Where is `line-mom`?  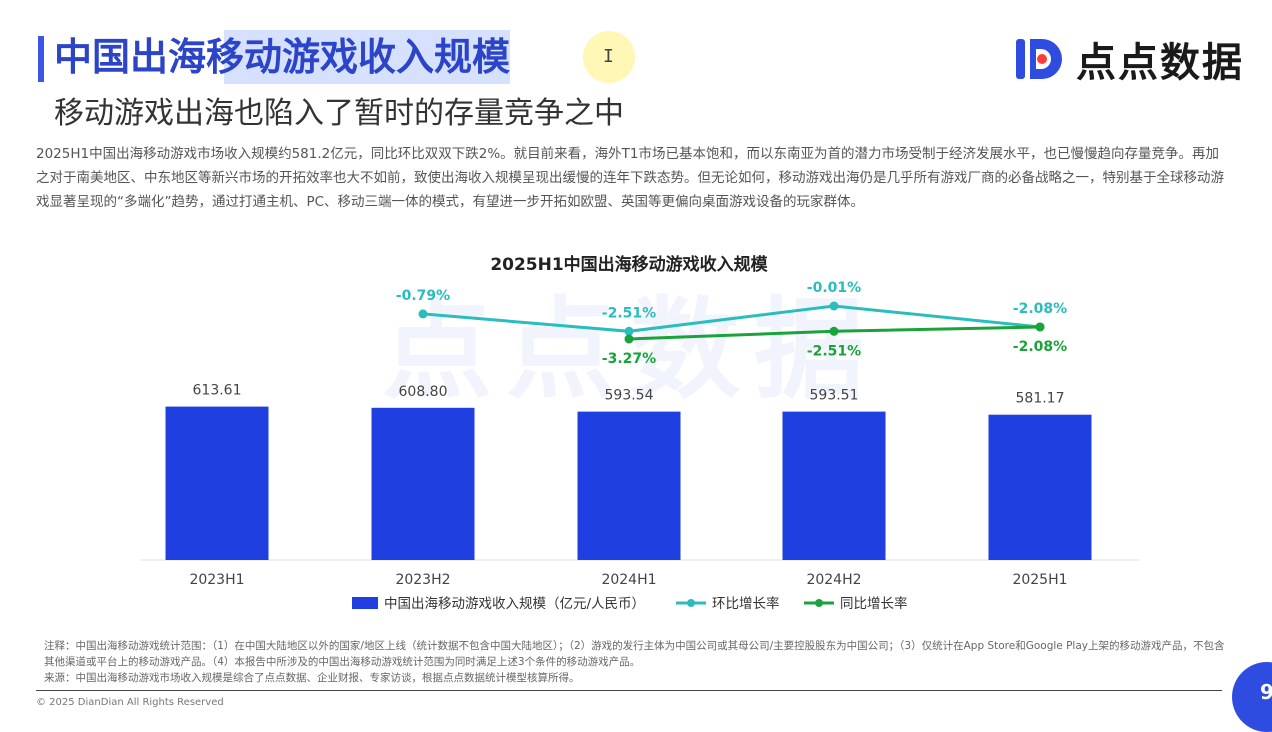
line-mom is located at coordinates (731, 318).